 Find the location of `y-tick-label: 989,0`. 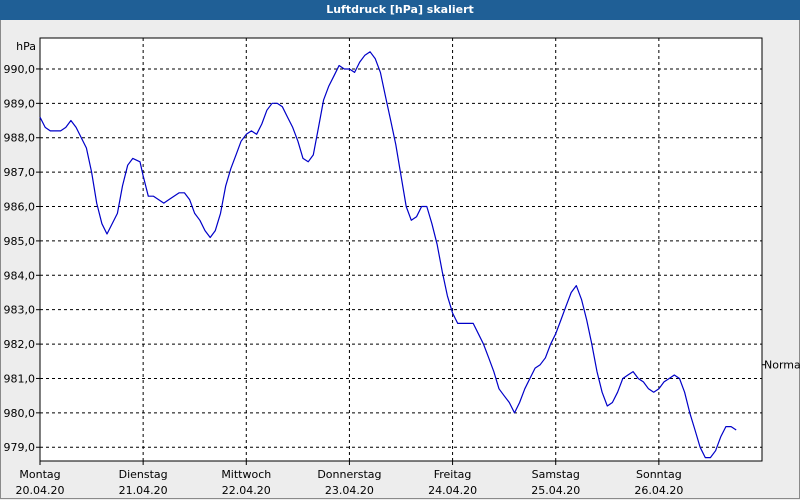

y-tick-label: 989,0 is located at coordinates (20, 103).